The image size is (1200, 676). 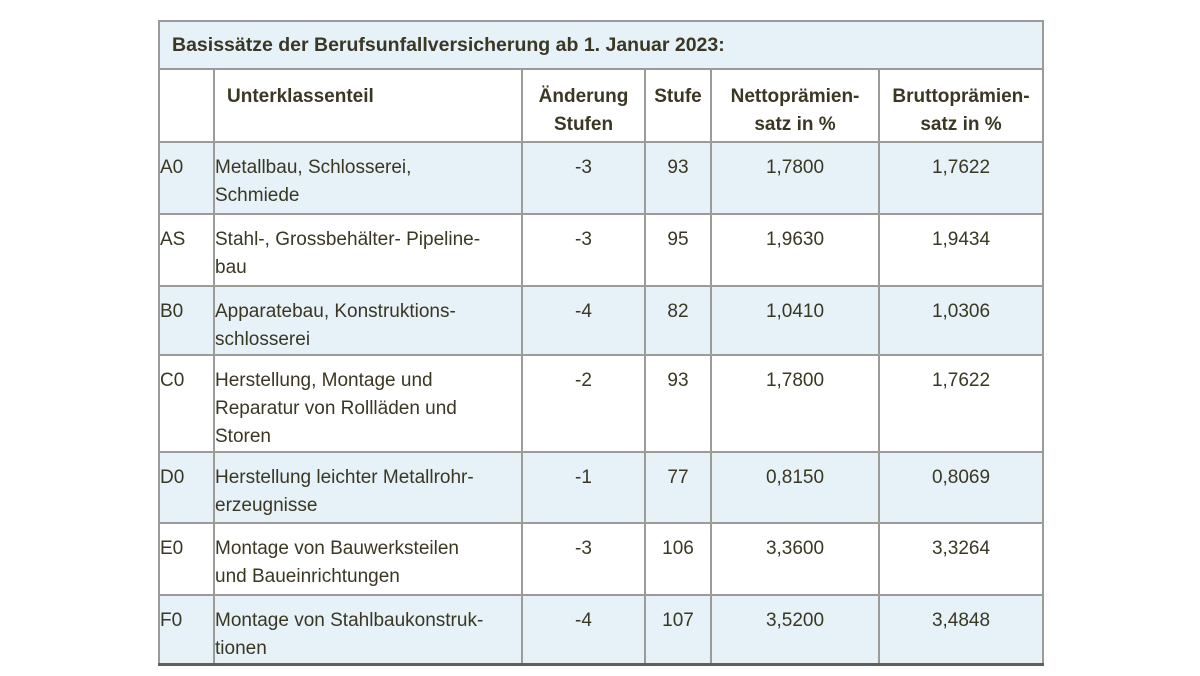 What do you see at coordinates (795, 559) in the screenshot?
I see `row-net-rate: 3,3600` at bounding box center [795, 559].